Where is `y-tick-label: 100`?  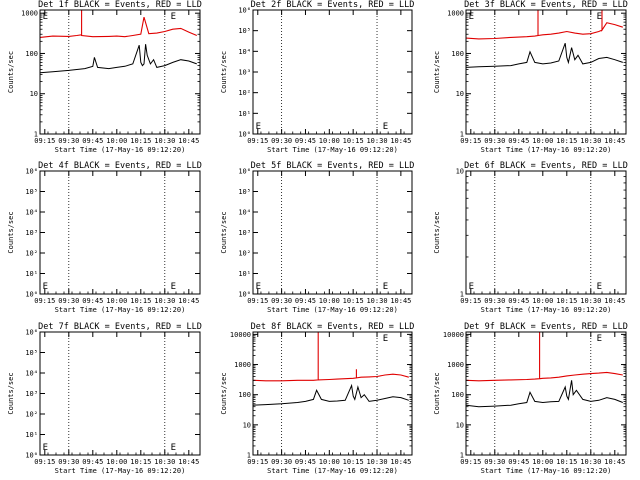
y-tick-label: 100 is located at coordinates (457, 54).